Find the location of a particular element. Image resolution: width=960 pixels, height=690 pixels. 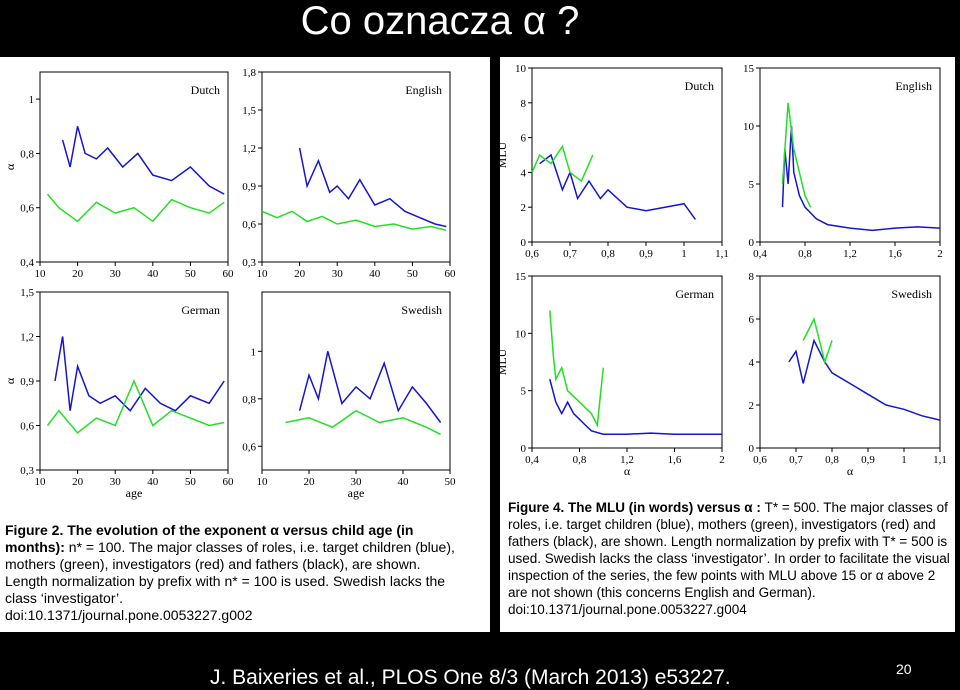

x-tick-label: 0,7 is located at coordinates (796, 460).